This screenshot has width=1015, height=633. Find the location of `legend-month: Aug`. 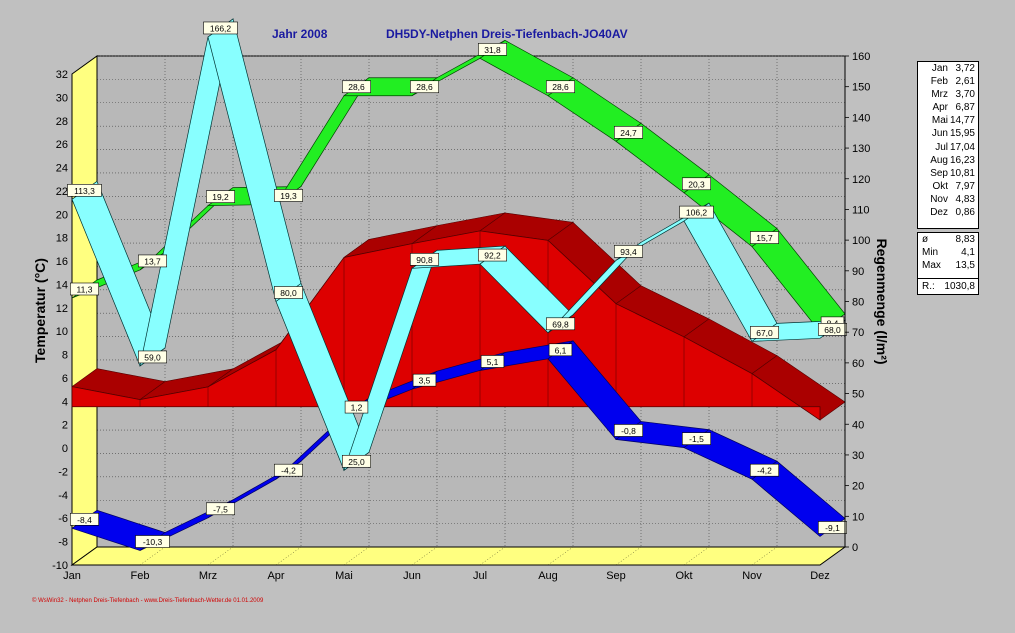

legend-month: Aug is located at coordinates (939, 160).